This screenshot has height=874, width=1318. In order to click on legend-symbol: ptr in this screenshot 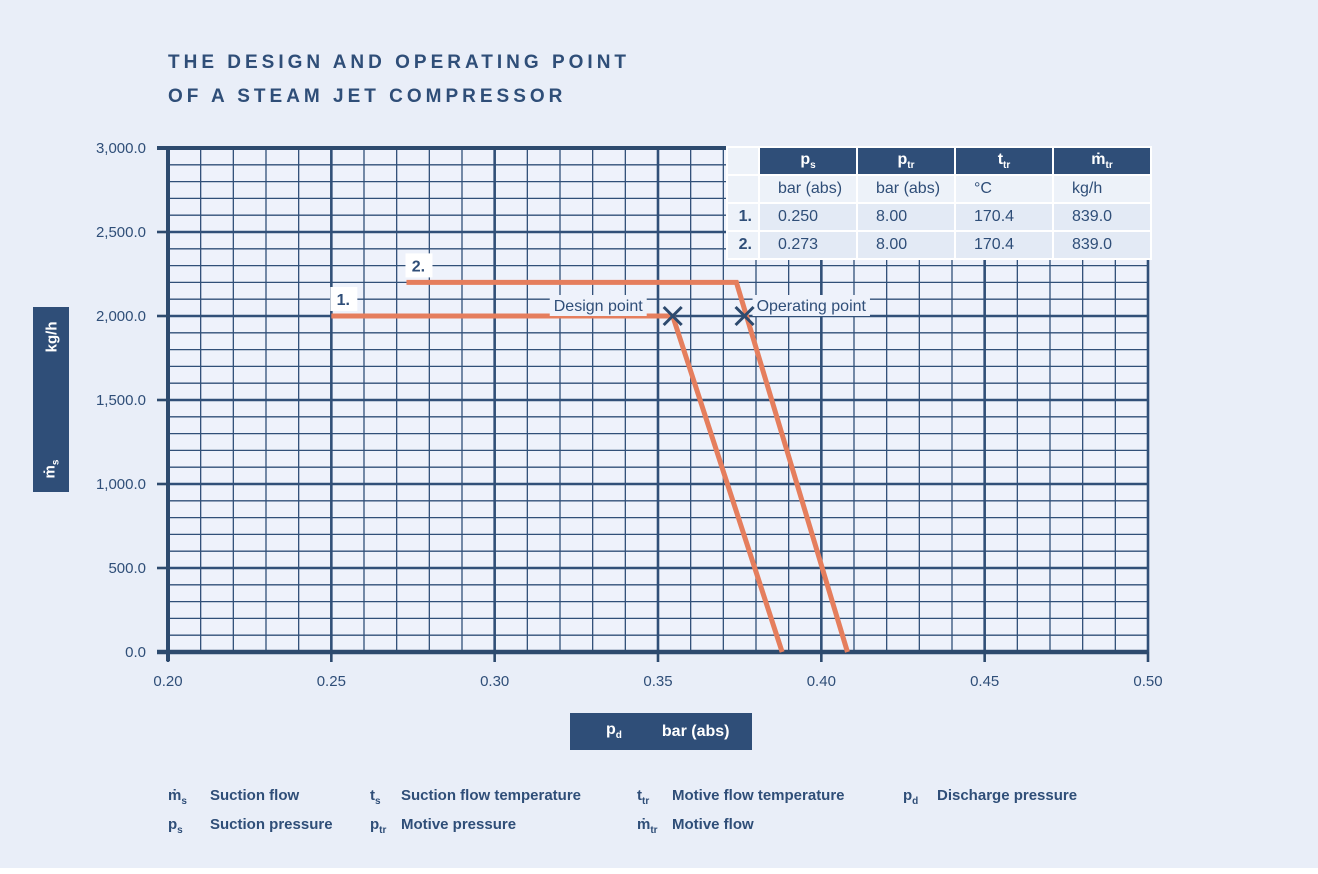, I will do `click(378, 826)`.